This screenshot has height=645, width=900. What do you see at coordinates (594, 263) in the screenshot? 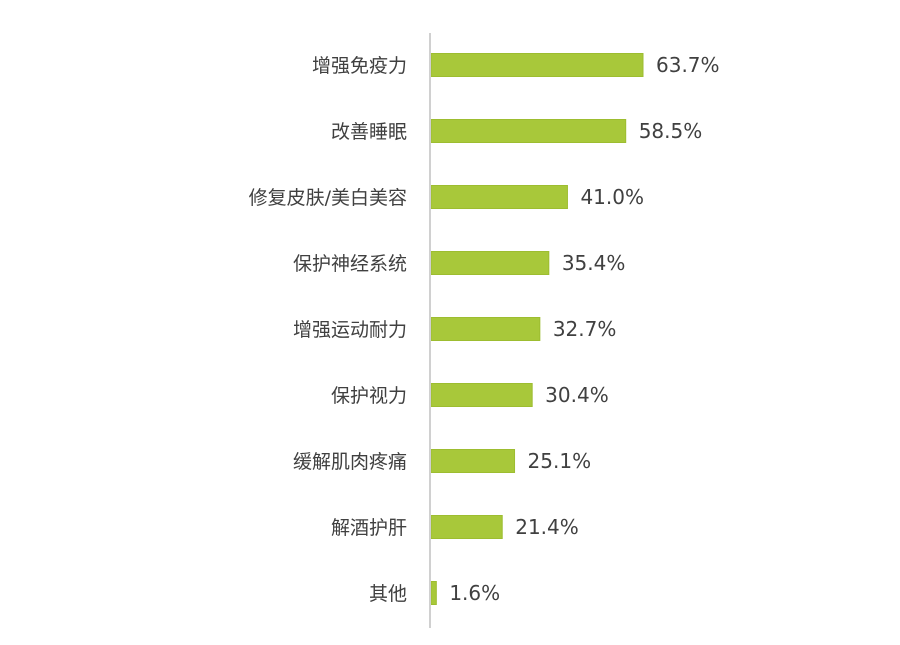
I see `data-label: 35.4%` at bounding box center [594, 263].